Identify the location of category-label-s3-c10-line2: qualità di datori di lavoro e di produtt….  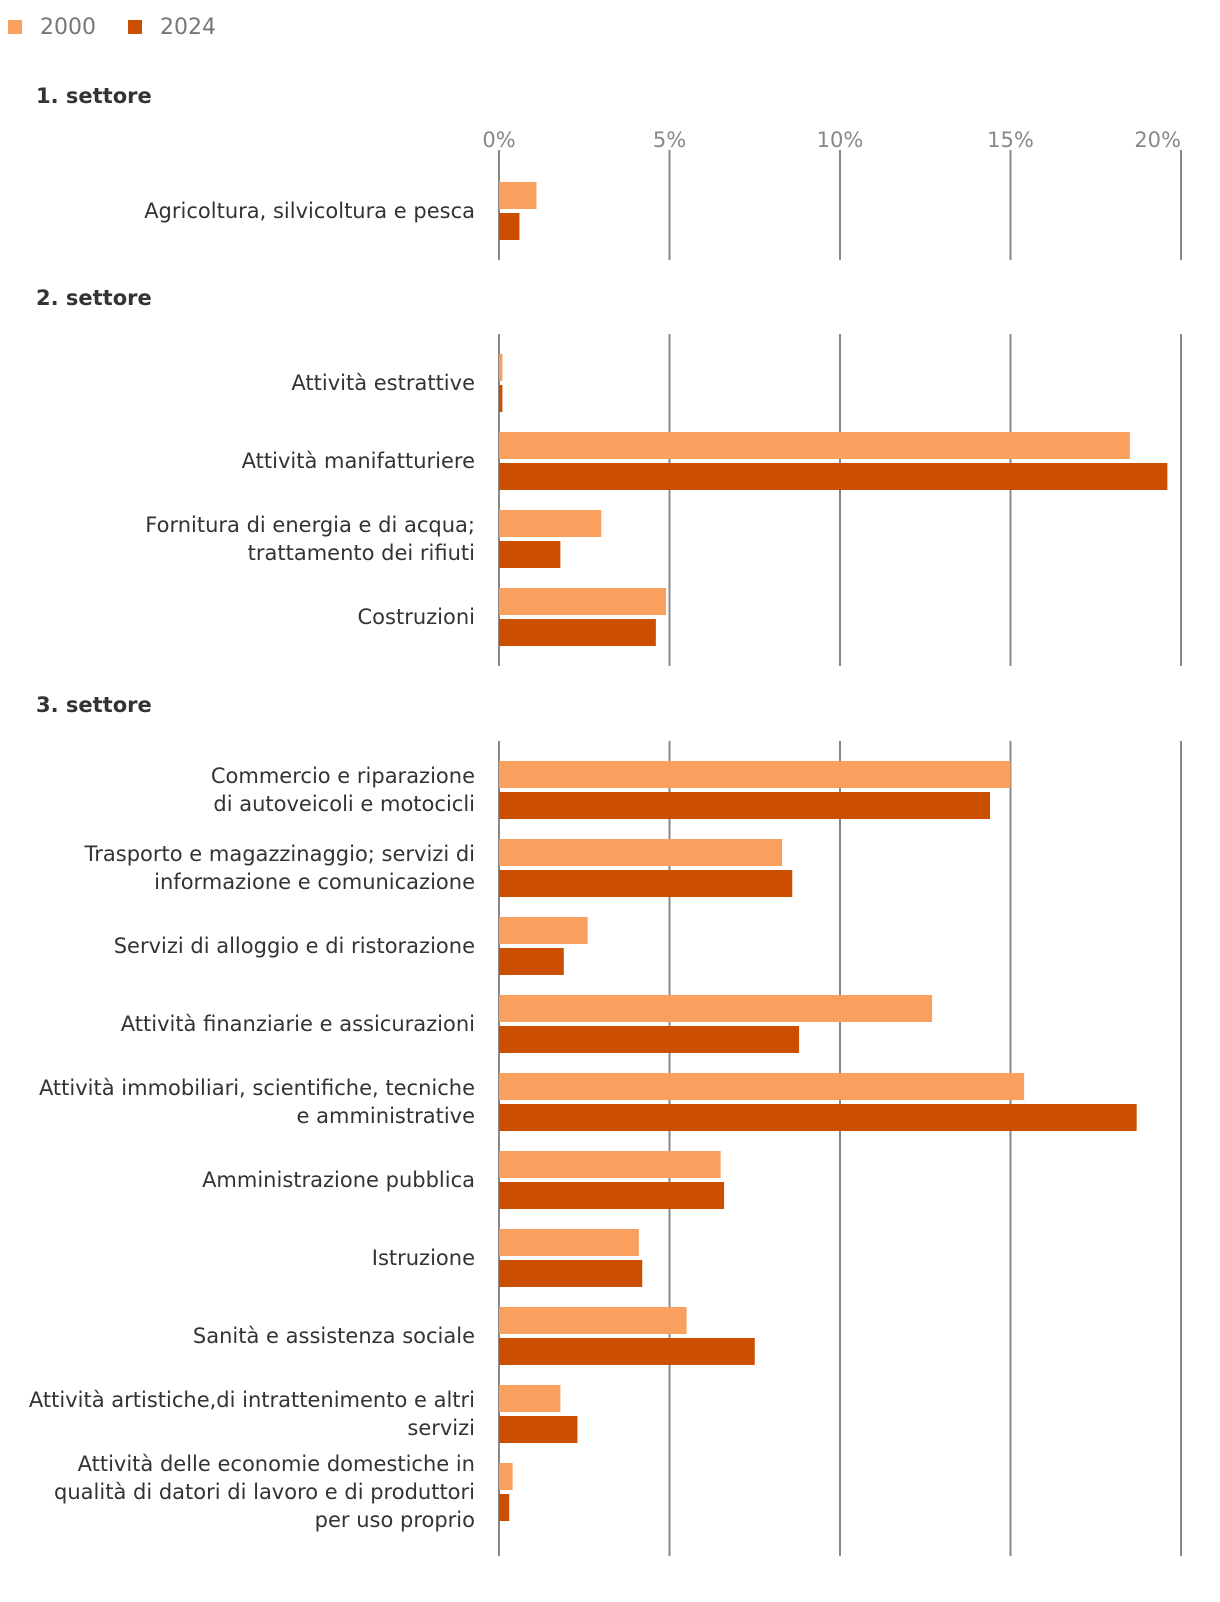
(264, 1492).